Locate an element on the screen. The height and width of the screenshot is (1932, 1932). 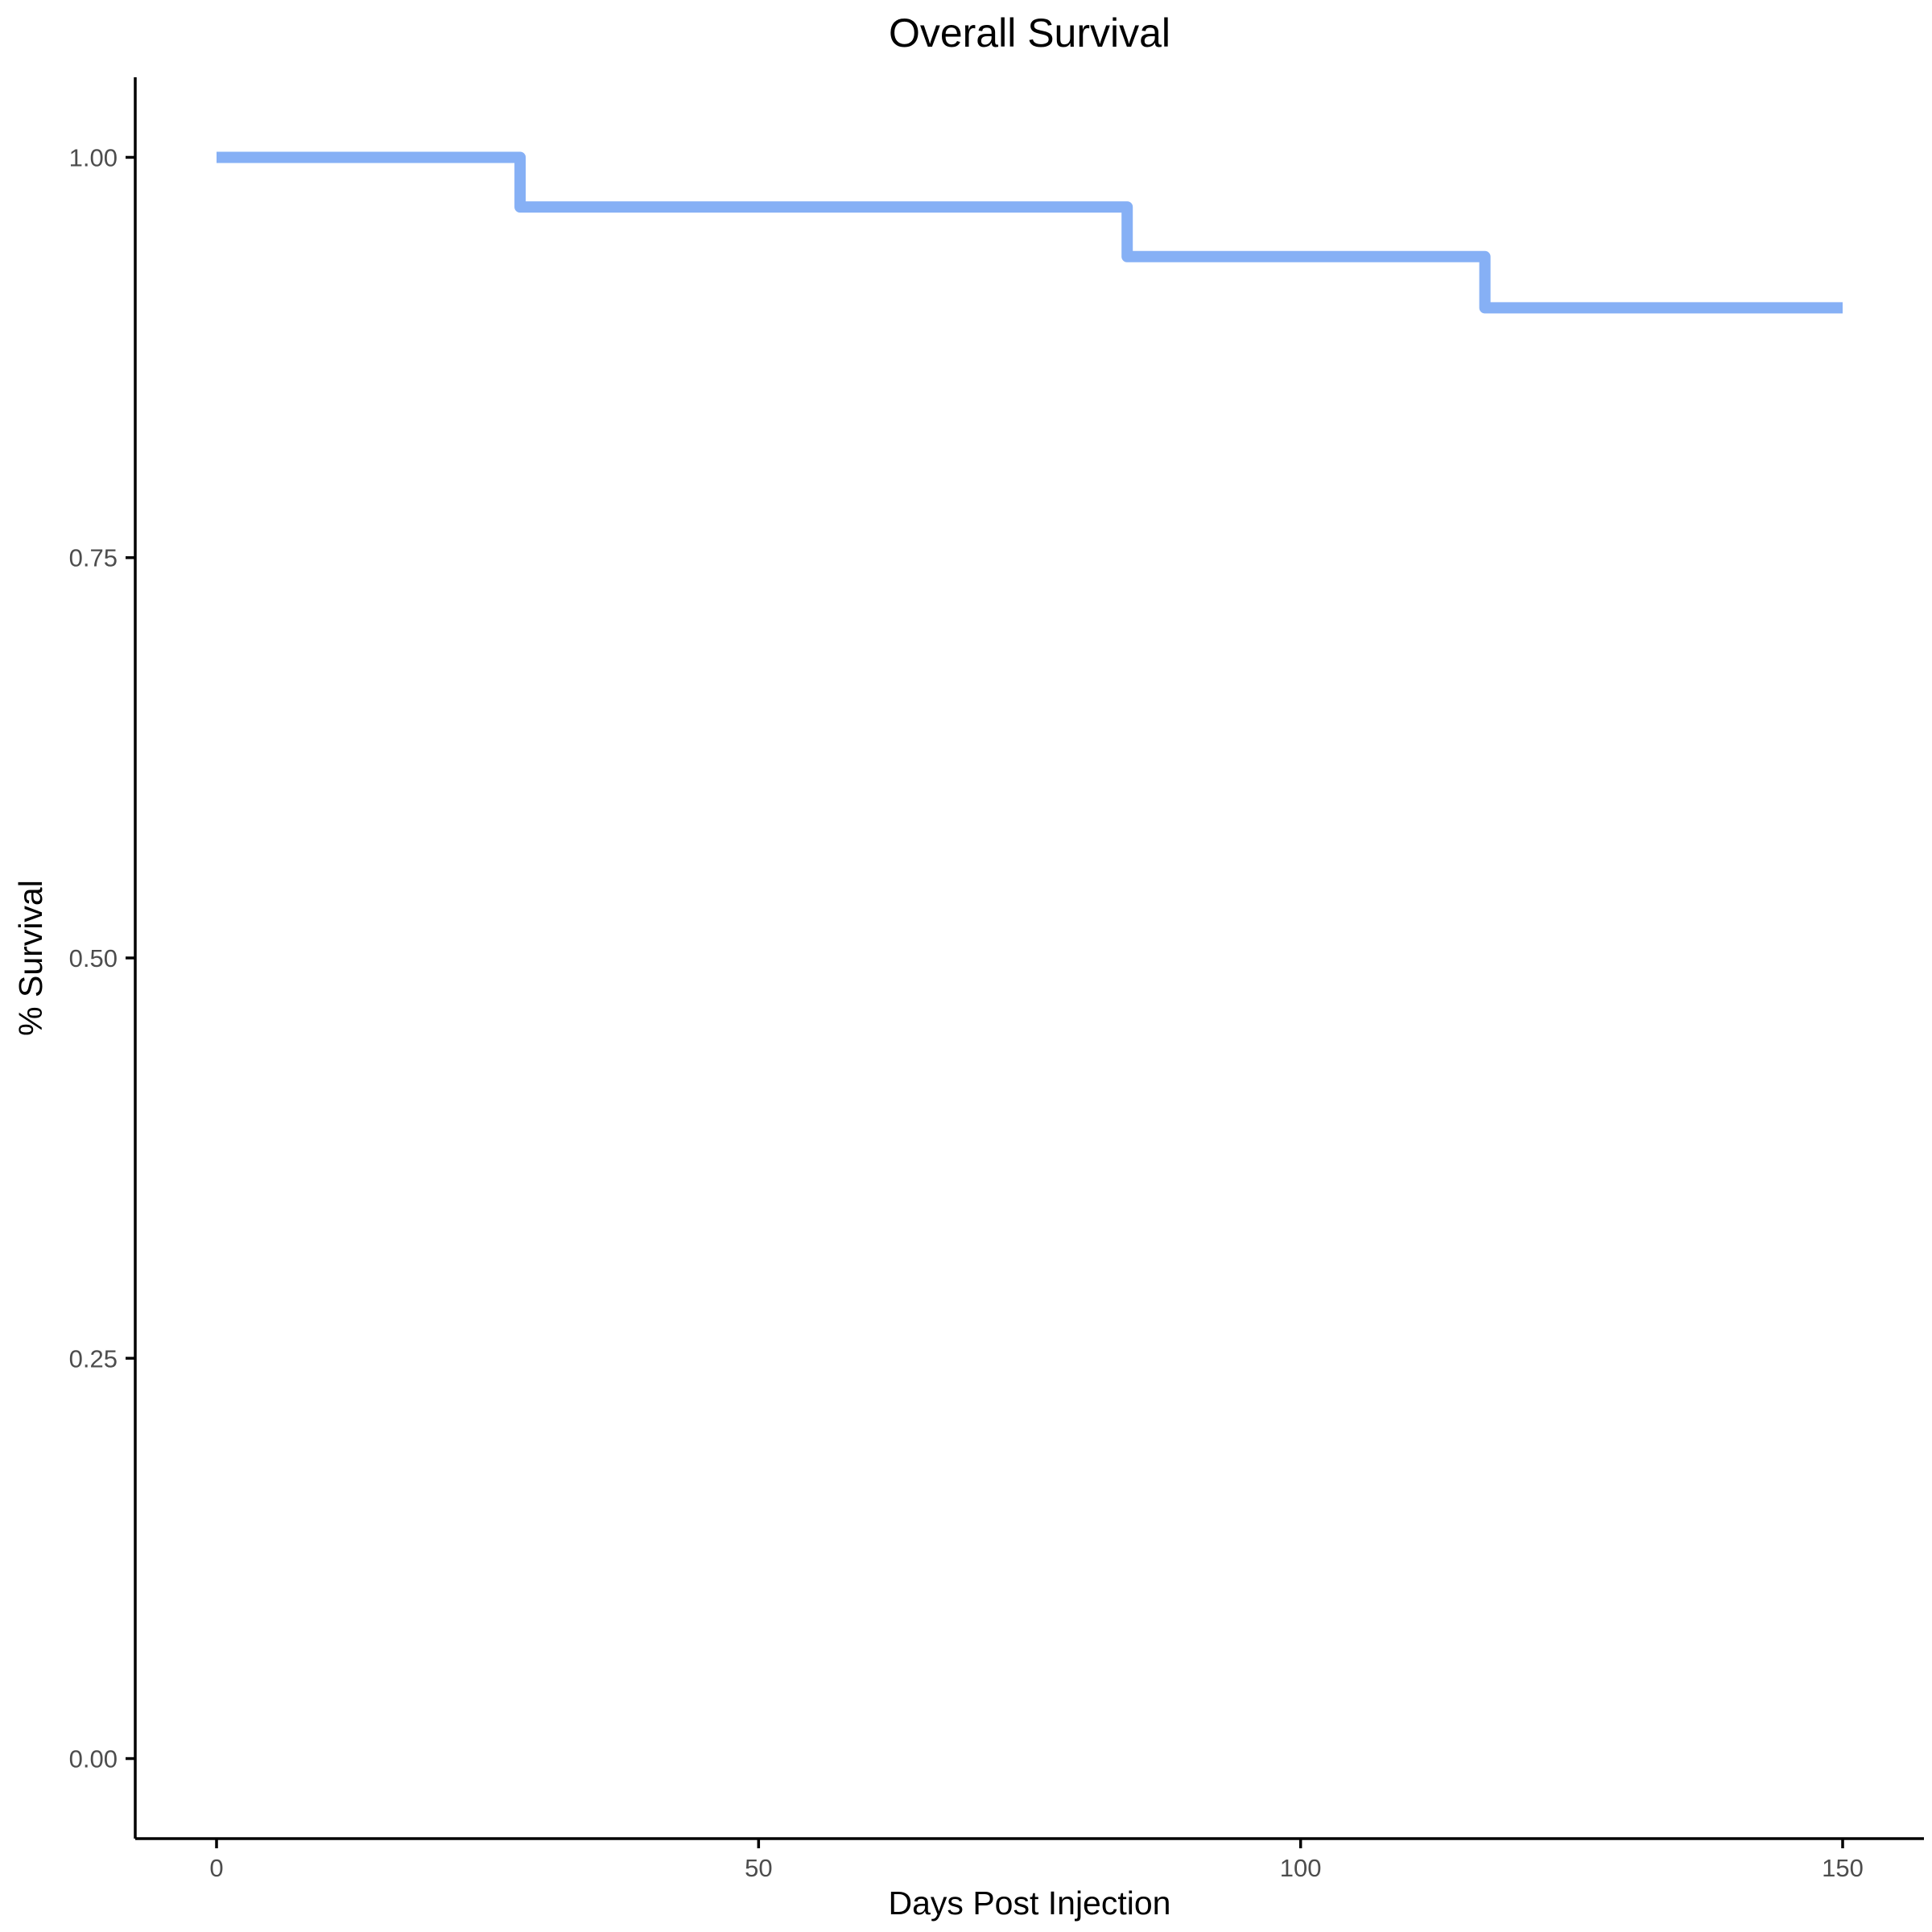
y-tick-label: 1.00 is located at coordinates (93, 157).